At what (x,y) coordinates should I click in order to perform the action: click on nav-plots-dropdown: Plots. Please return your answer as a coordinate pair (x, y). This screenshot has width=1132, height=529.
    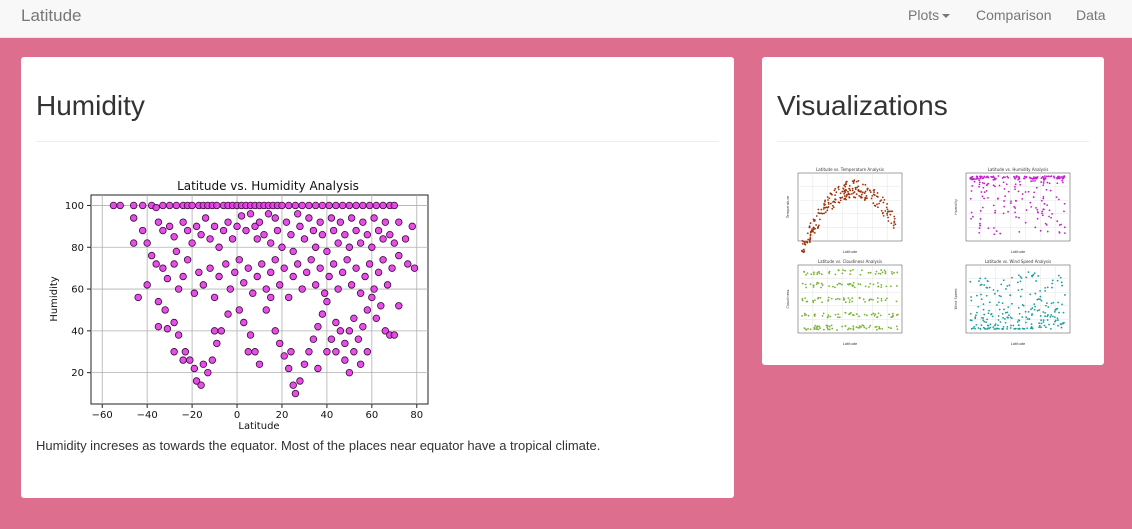
    Looking at the image, I should click on (929, 15).